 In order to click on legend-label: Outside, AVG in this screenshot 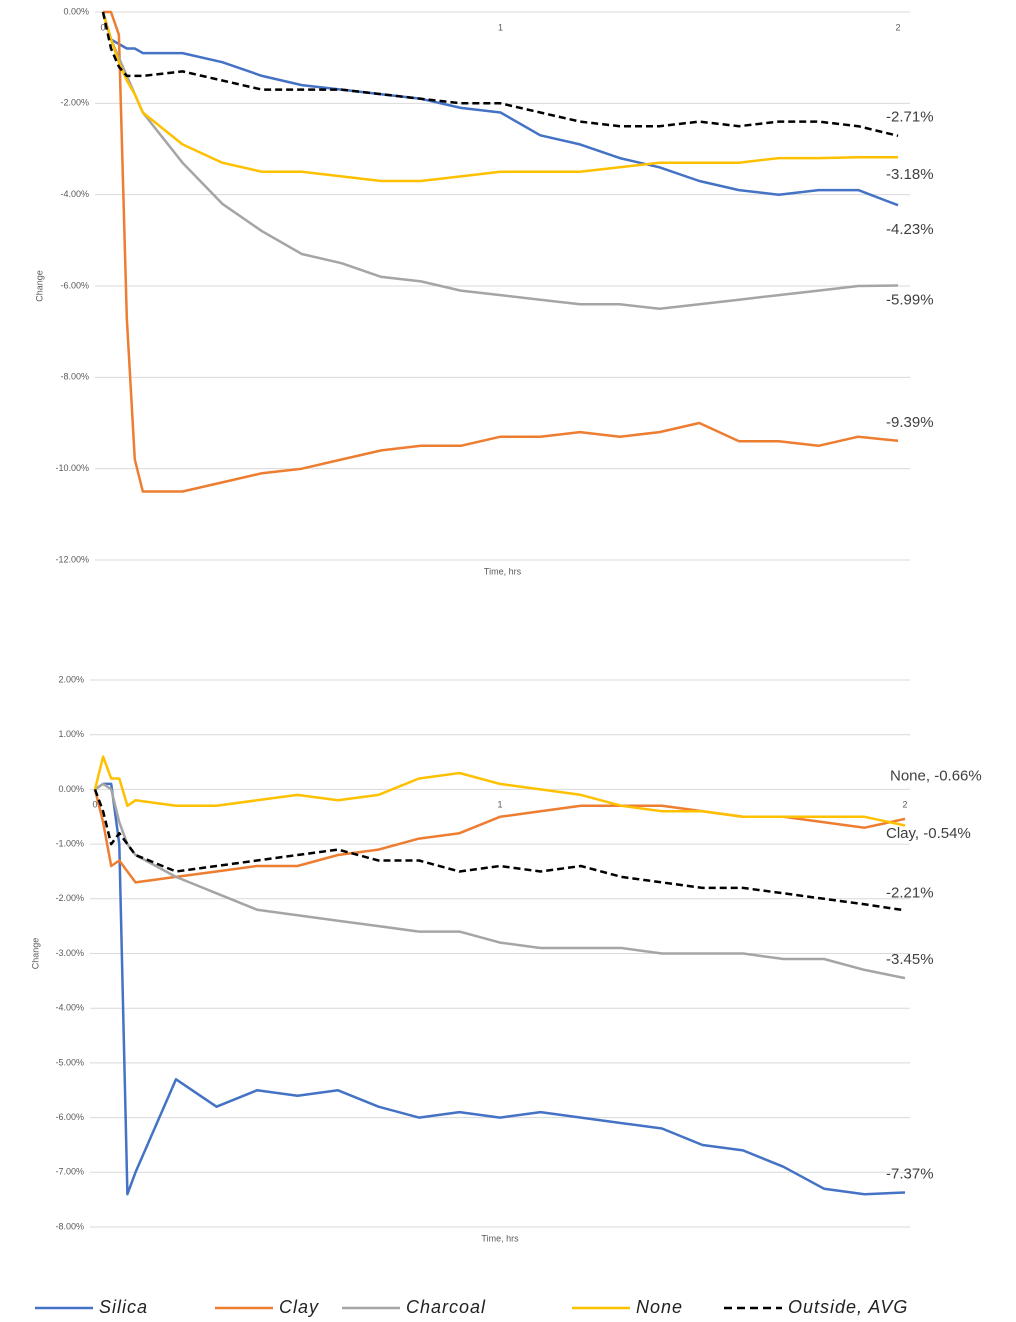, I will do `click(848, 1307)`.